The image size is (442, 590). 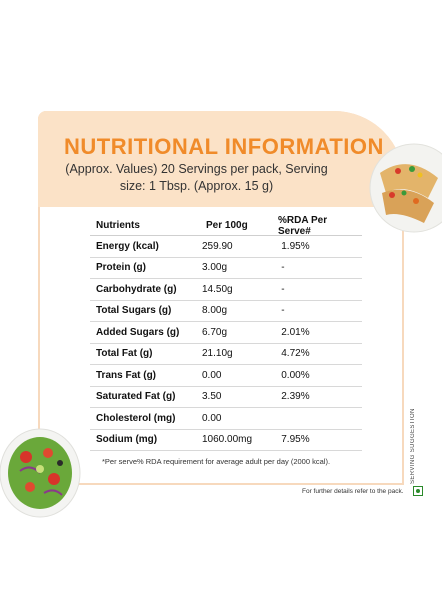 I want to click on table-row: Protein (g) 3.00g -, so click(x=226, y=268).